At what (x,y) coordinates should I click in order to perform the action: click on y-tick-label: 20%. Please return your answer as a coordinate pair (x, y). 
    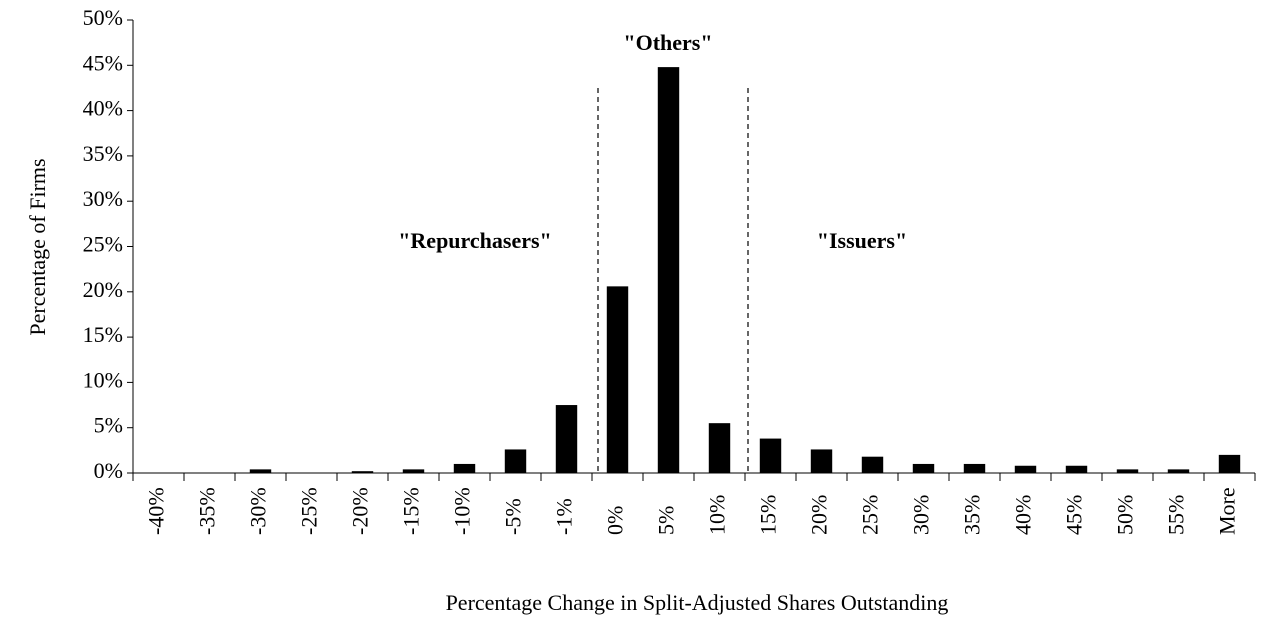
    Looking at the image, I should click on (103, 289).